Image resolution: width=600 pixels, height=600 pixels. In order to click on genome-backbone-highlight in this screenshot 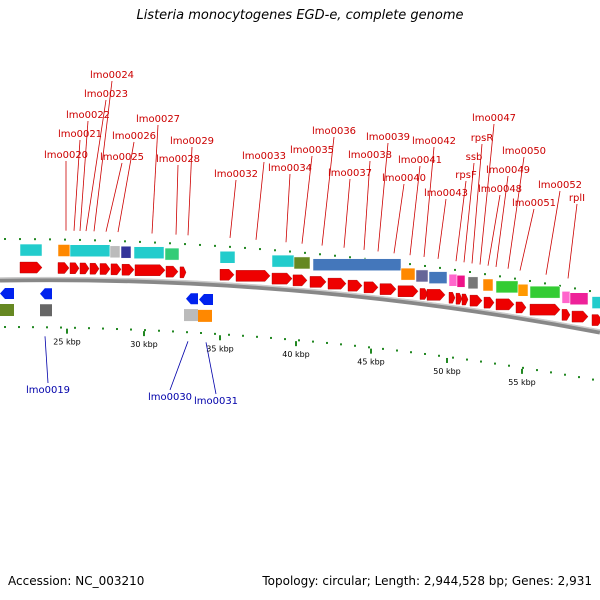, I will do `click(300, 303)`.